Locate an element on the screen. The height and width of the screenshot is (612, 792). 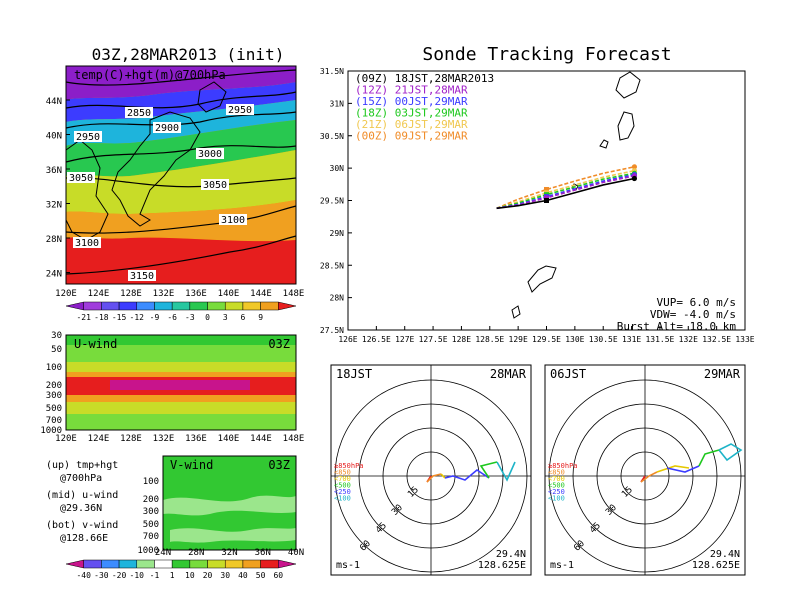
y-tick-label: 28.5N is located at coordinates (332, 265).